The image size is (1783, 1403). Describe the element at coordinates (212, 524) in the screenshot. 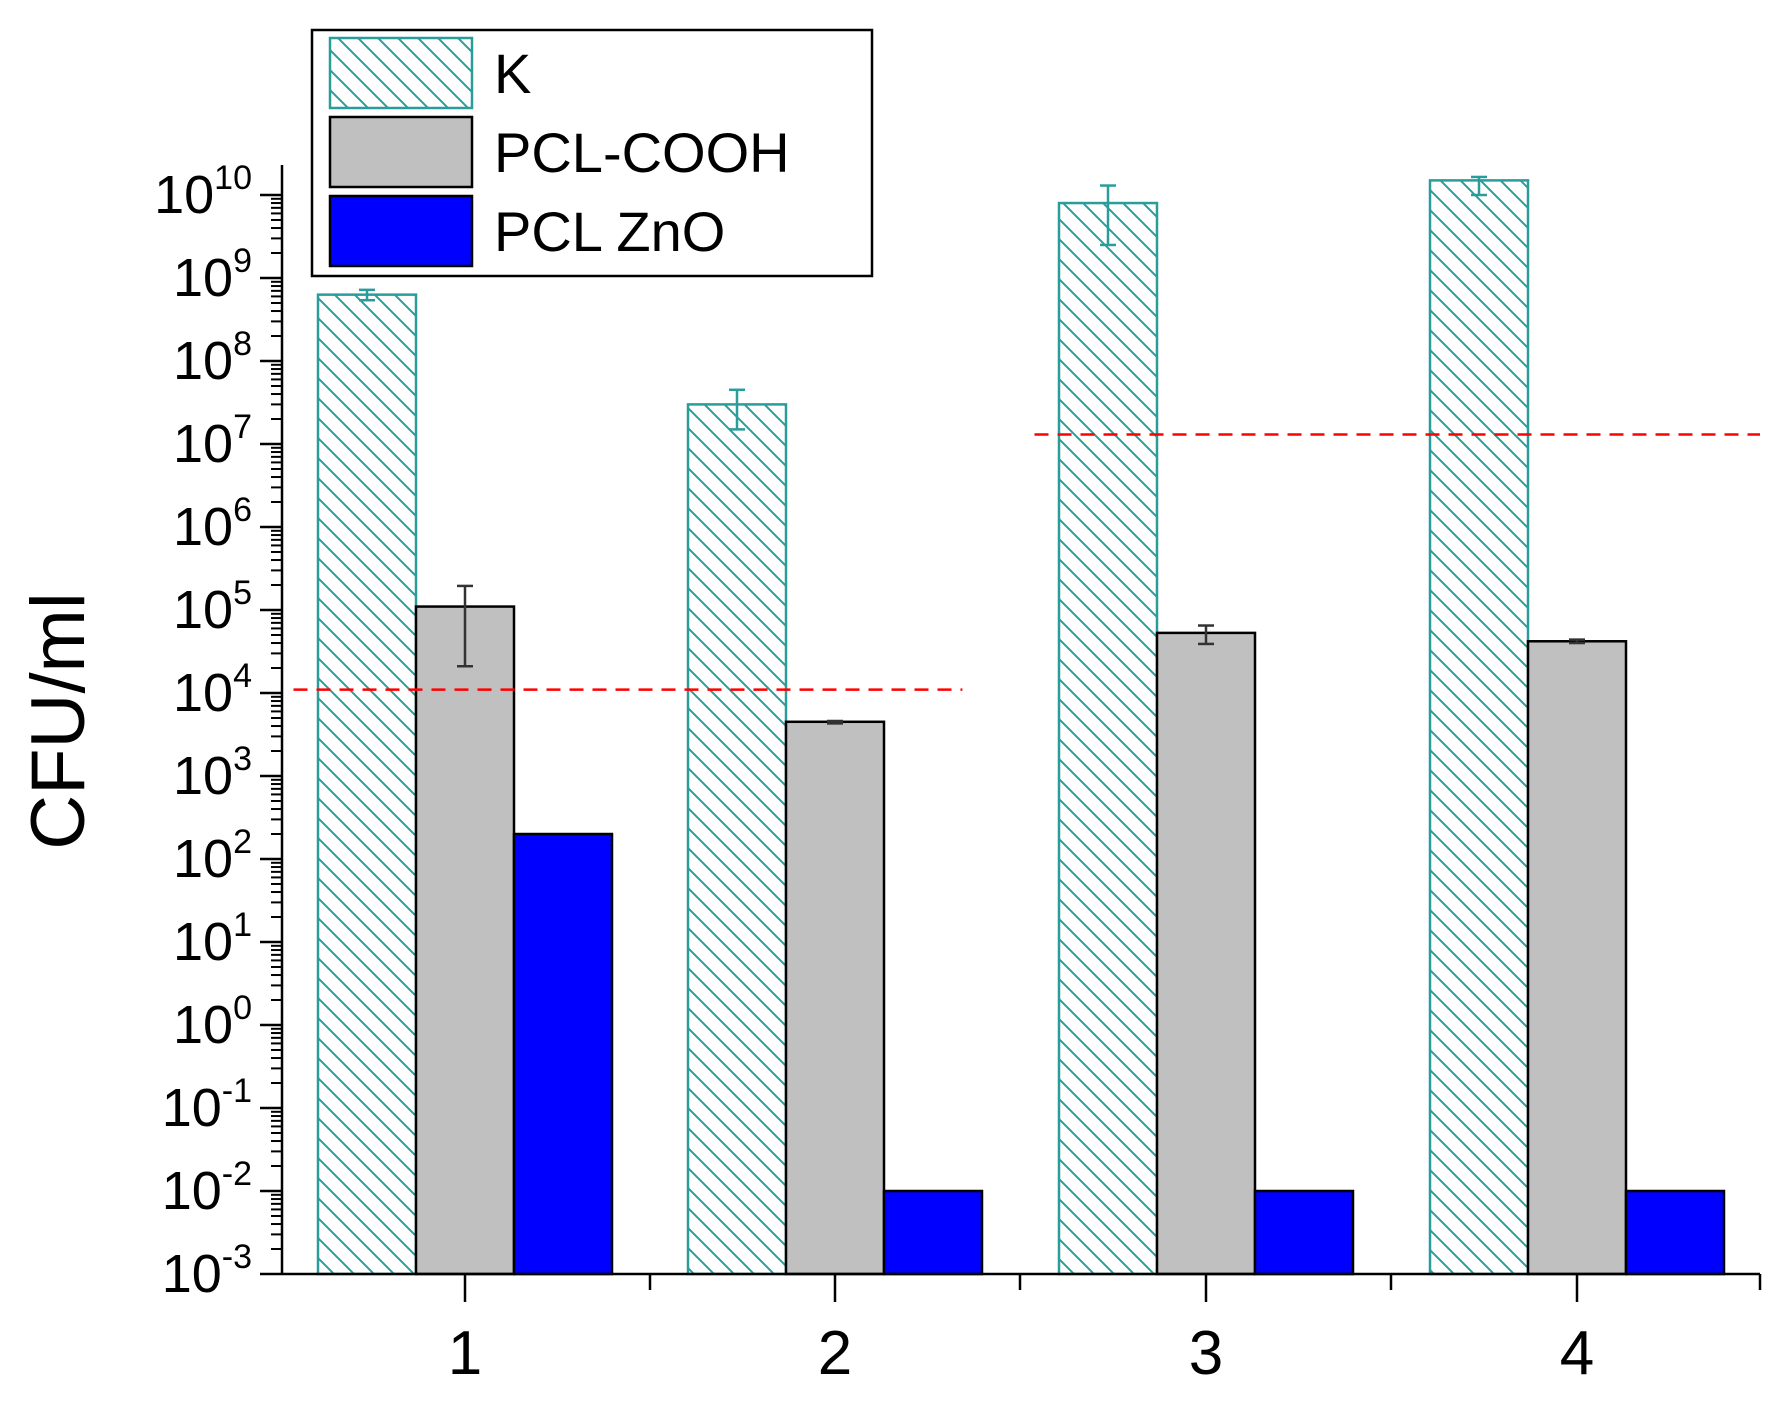

I see `y-tick-label: 10⁶` at that location.